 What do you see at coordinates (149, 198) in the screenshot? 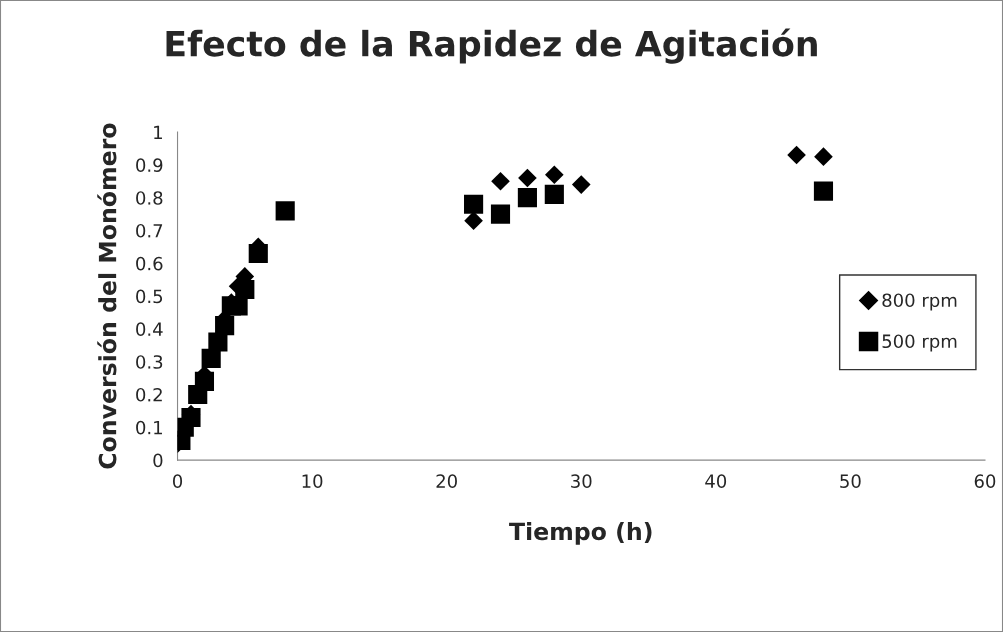
I see `y-tick-label: 0.8` at bounding box center [149, 198].